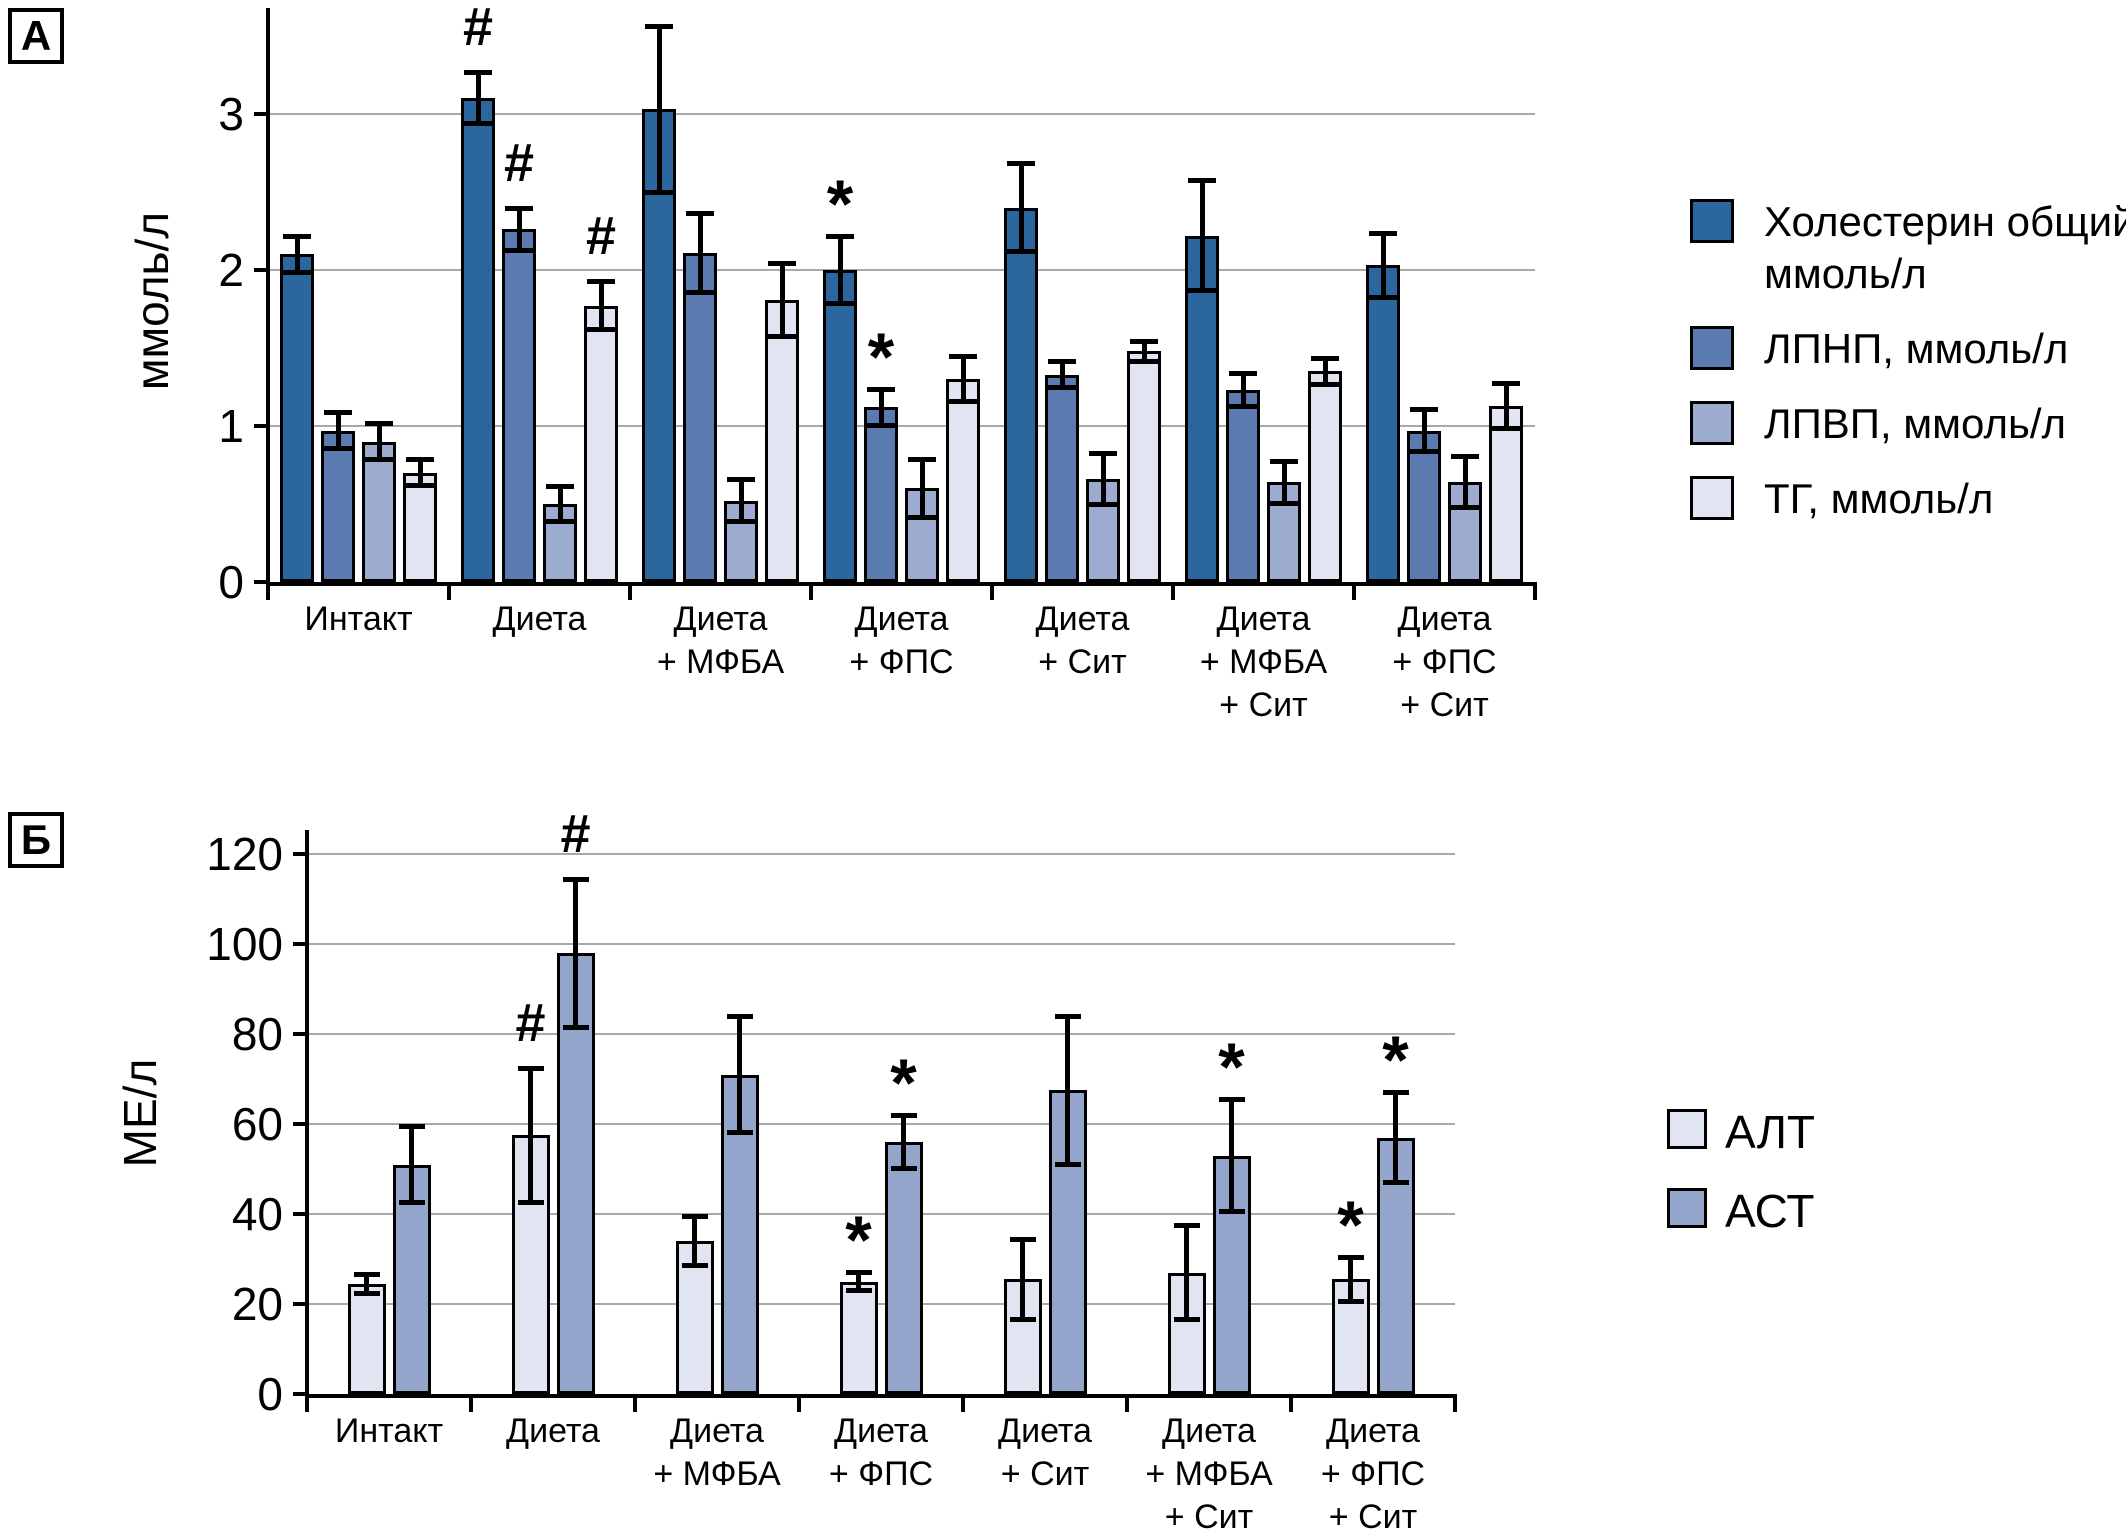 The height and width of the screenshot is (1536, 2126). I want to click on legend-label-line: АСТ, so click(1770, 1211).